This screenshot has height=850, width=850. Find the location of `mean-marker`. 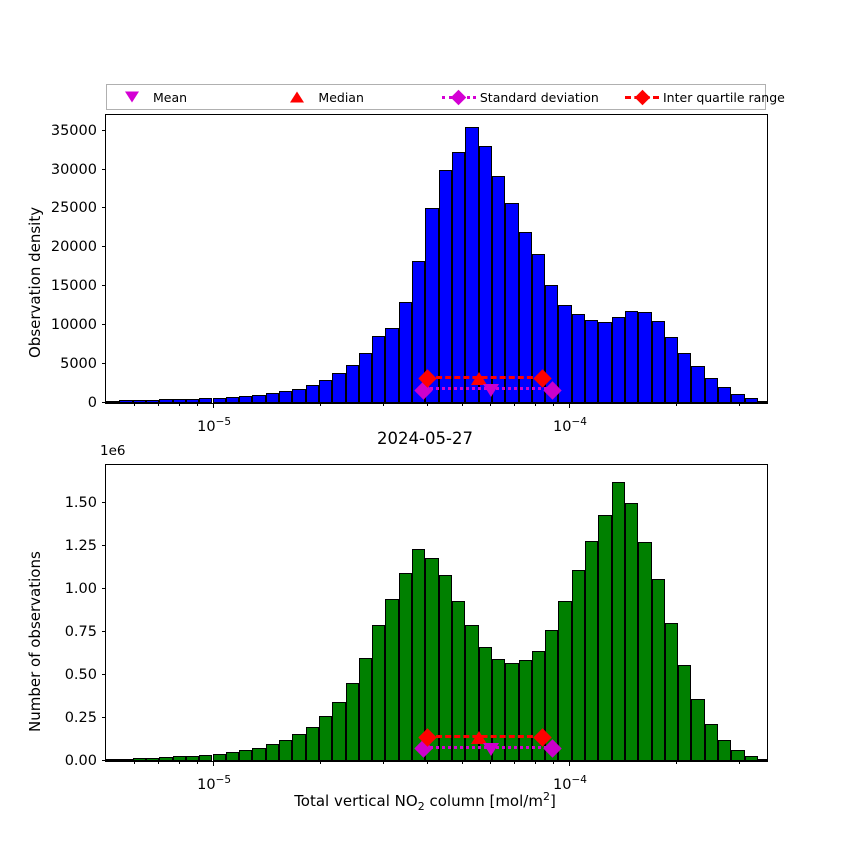

mean-marker is located at coordinates (491, 749).